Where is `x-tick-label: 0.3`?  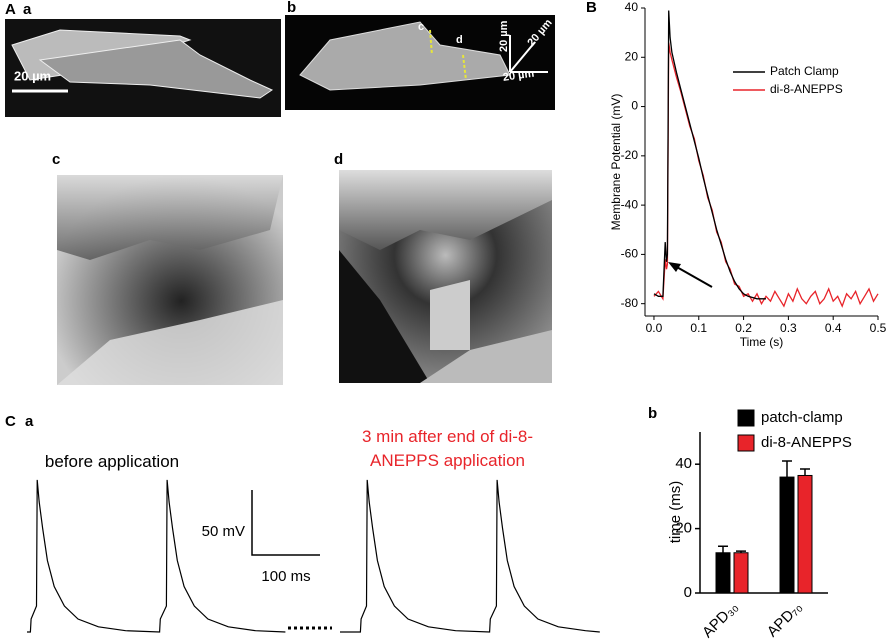 x-tick-label: 0.3 is located at coordinates (788, 328).